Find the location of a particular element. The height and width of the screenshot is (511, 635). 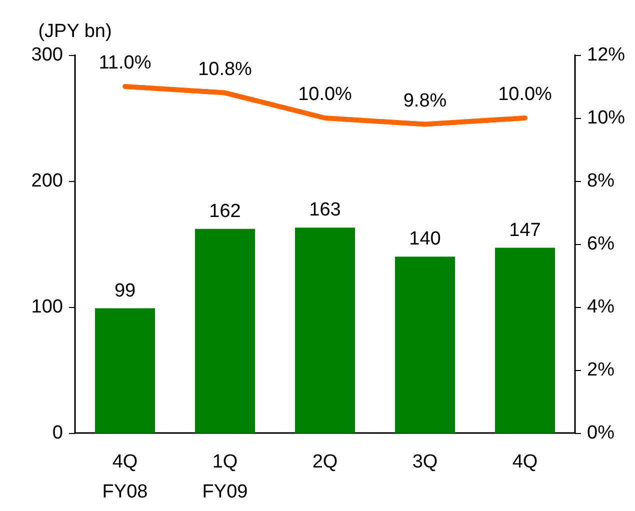

y-tick-label: 200 is located at coordinates (47, 181).